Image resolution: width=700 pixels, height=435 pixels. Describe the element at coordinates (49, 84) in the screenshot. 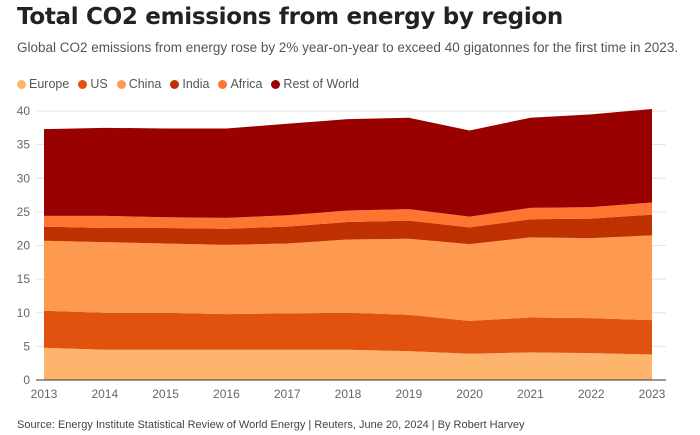

I see `legend-label: Europe` at that location.